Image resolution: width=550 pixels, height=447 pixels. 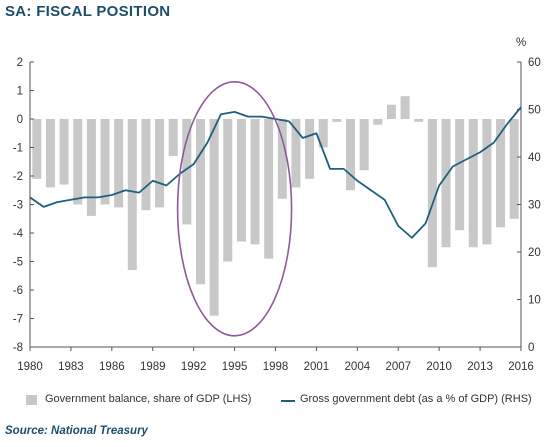 I want to click on right-axis-tick-label: 50, so click(x=534, y=111).